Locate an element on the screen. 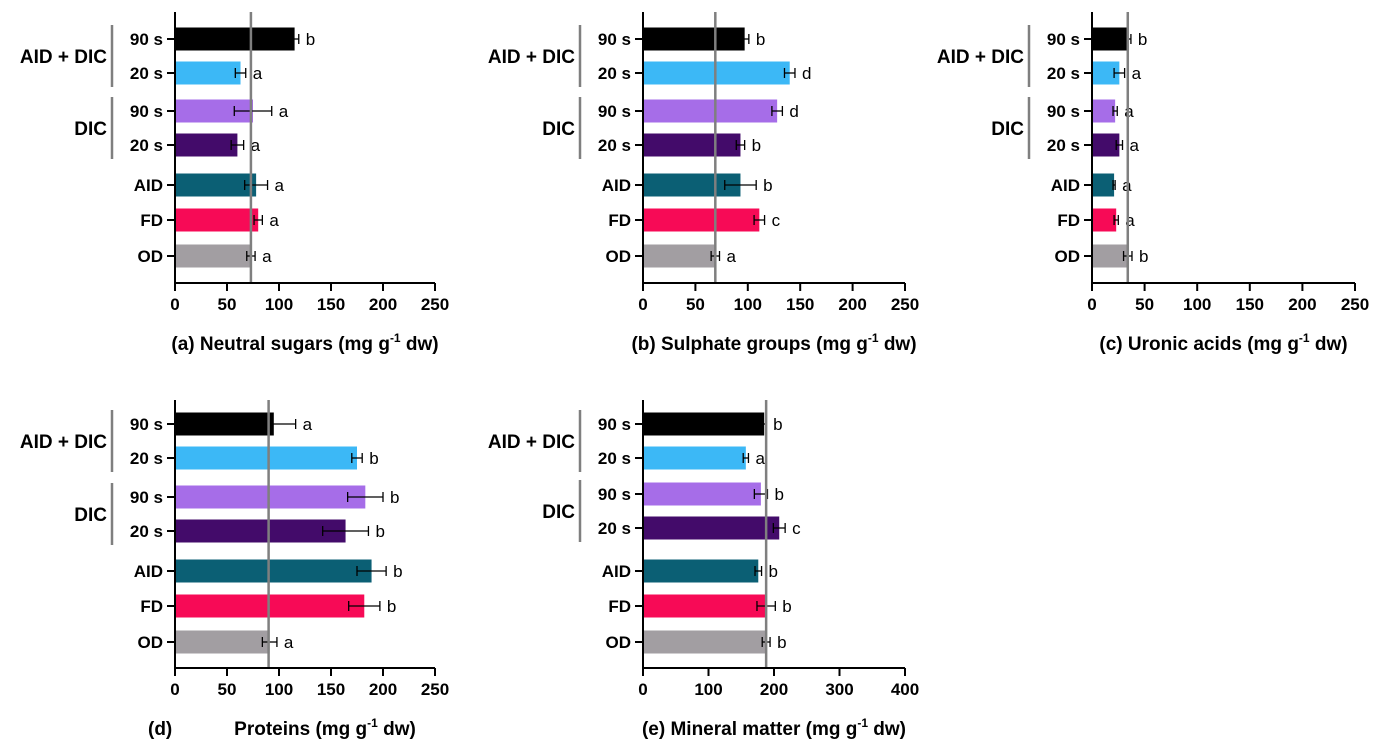 The height and width of the screenshot is (742, 1376). panel-letter: (d) is located at coordinates (160, 729).